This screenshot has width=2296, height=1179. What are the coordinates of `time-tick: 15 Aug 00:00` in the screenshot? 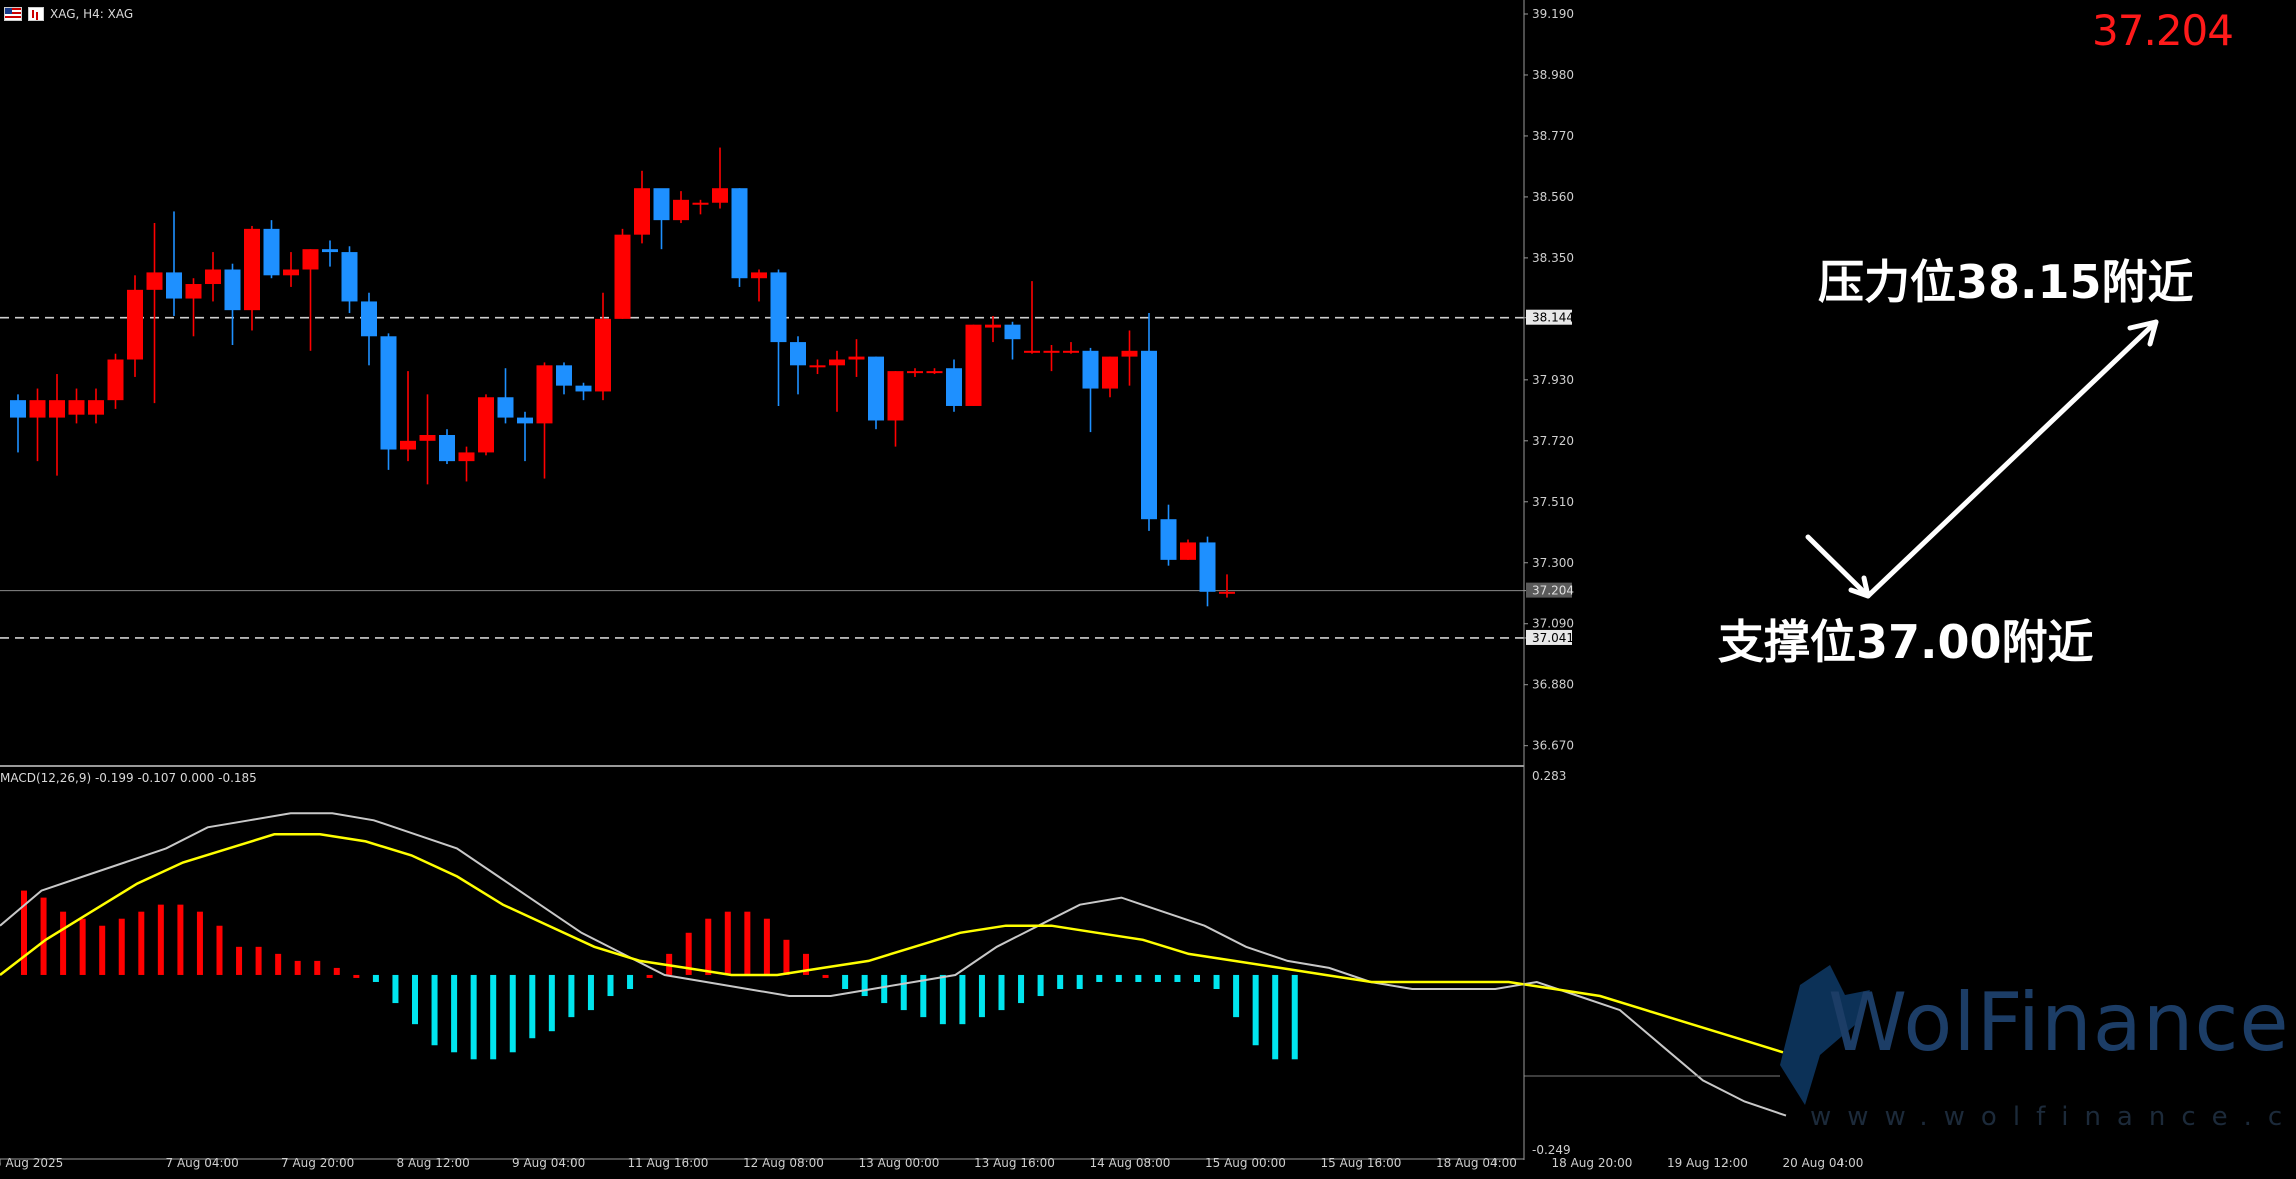 It's located at (1245, 1163).